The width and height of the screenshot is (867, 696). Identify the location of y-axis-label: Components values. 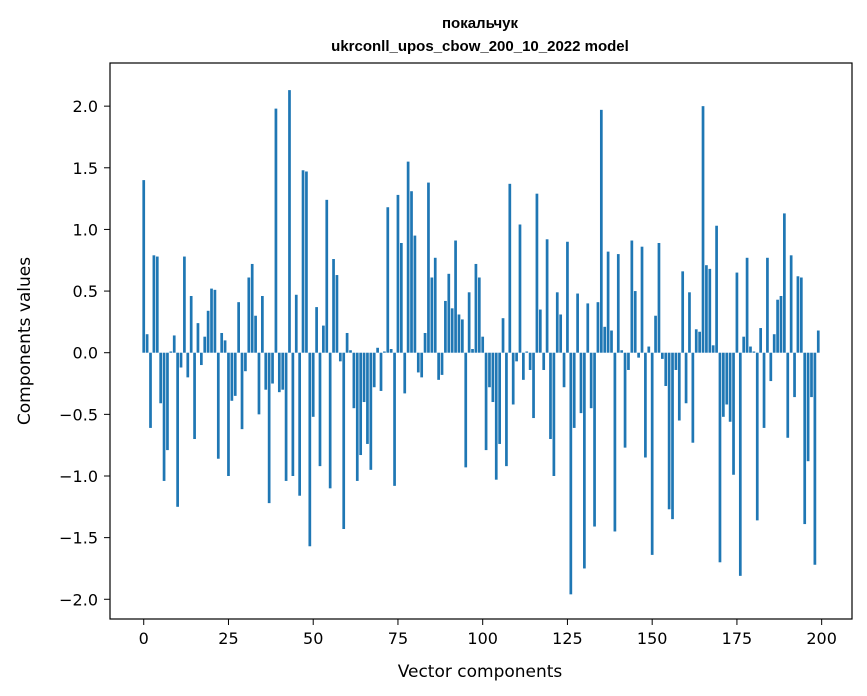
(25, 341).